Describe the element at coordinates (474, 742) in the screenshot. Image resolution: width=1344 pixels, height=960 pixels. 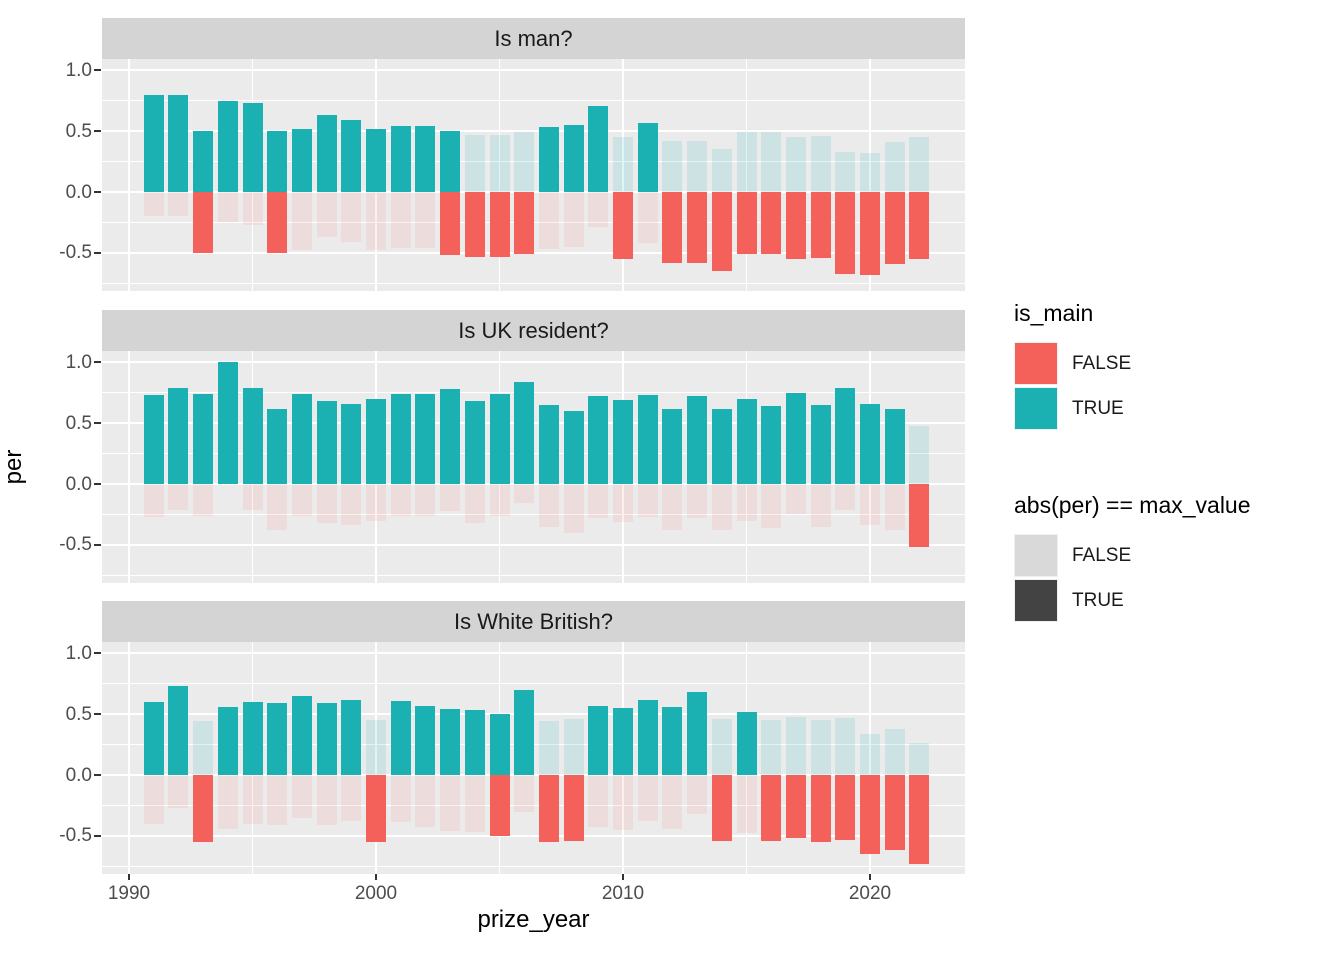
I see `bar-true-2004` at that location.